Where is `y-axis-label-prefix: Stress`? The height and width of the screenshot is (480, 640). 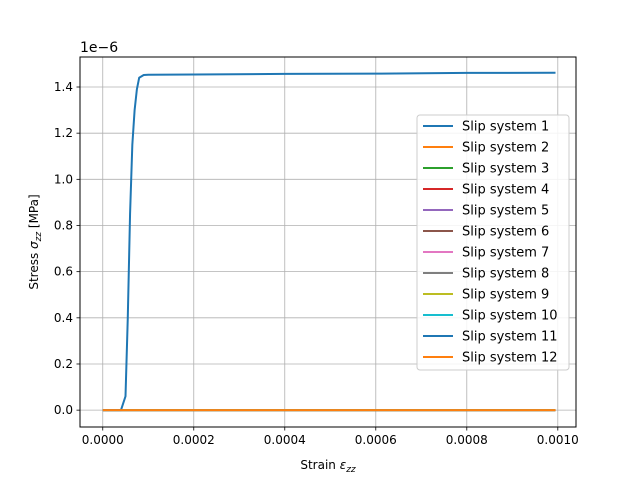
y-axis-label-prefix: Stress is located at coordinates (34, 269).